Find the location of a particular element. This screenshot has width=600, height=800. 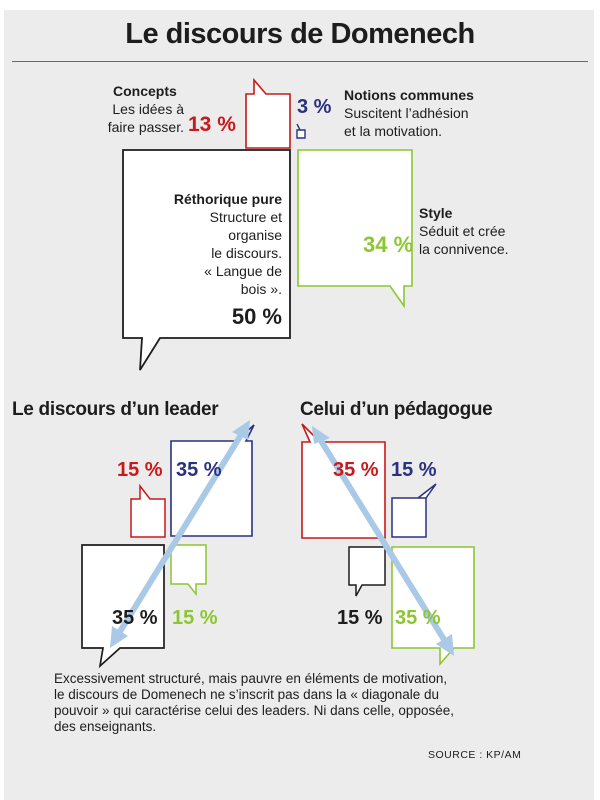

pedagogue-notions-bubble is located at coordinates (414, 510).